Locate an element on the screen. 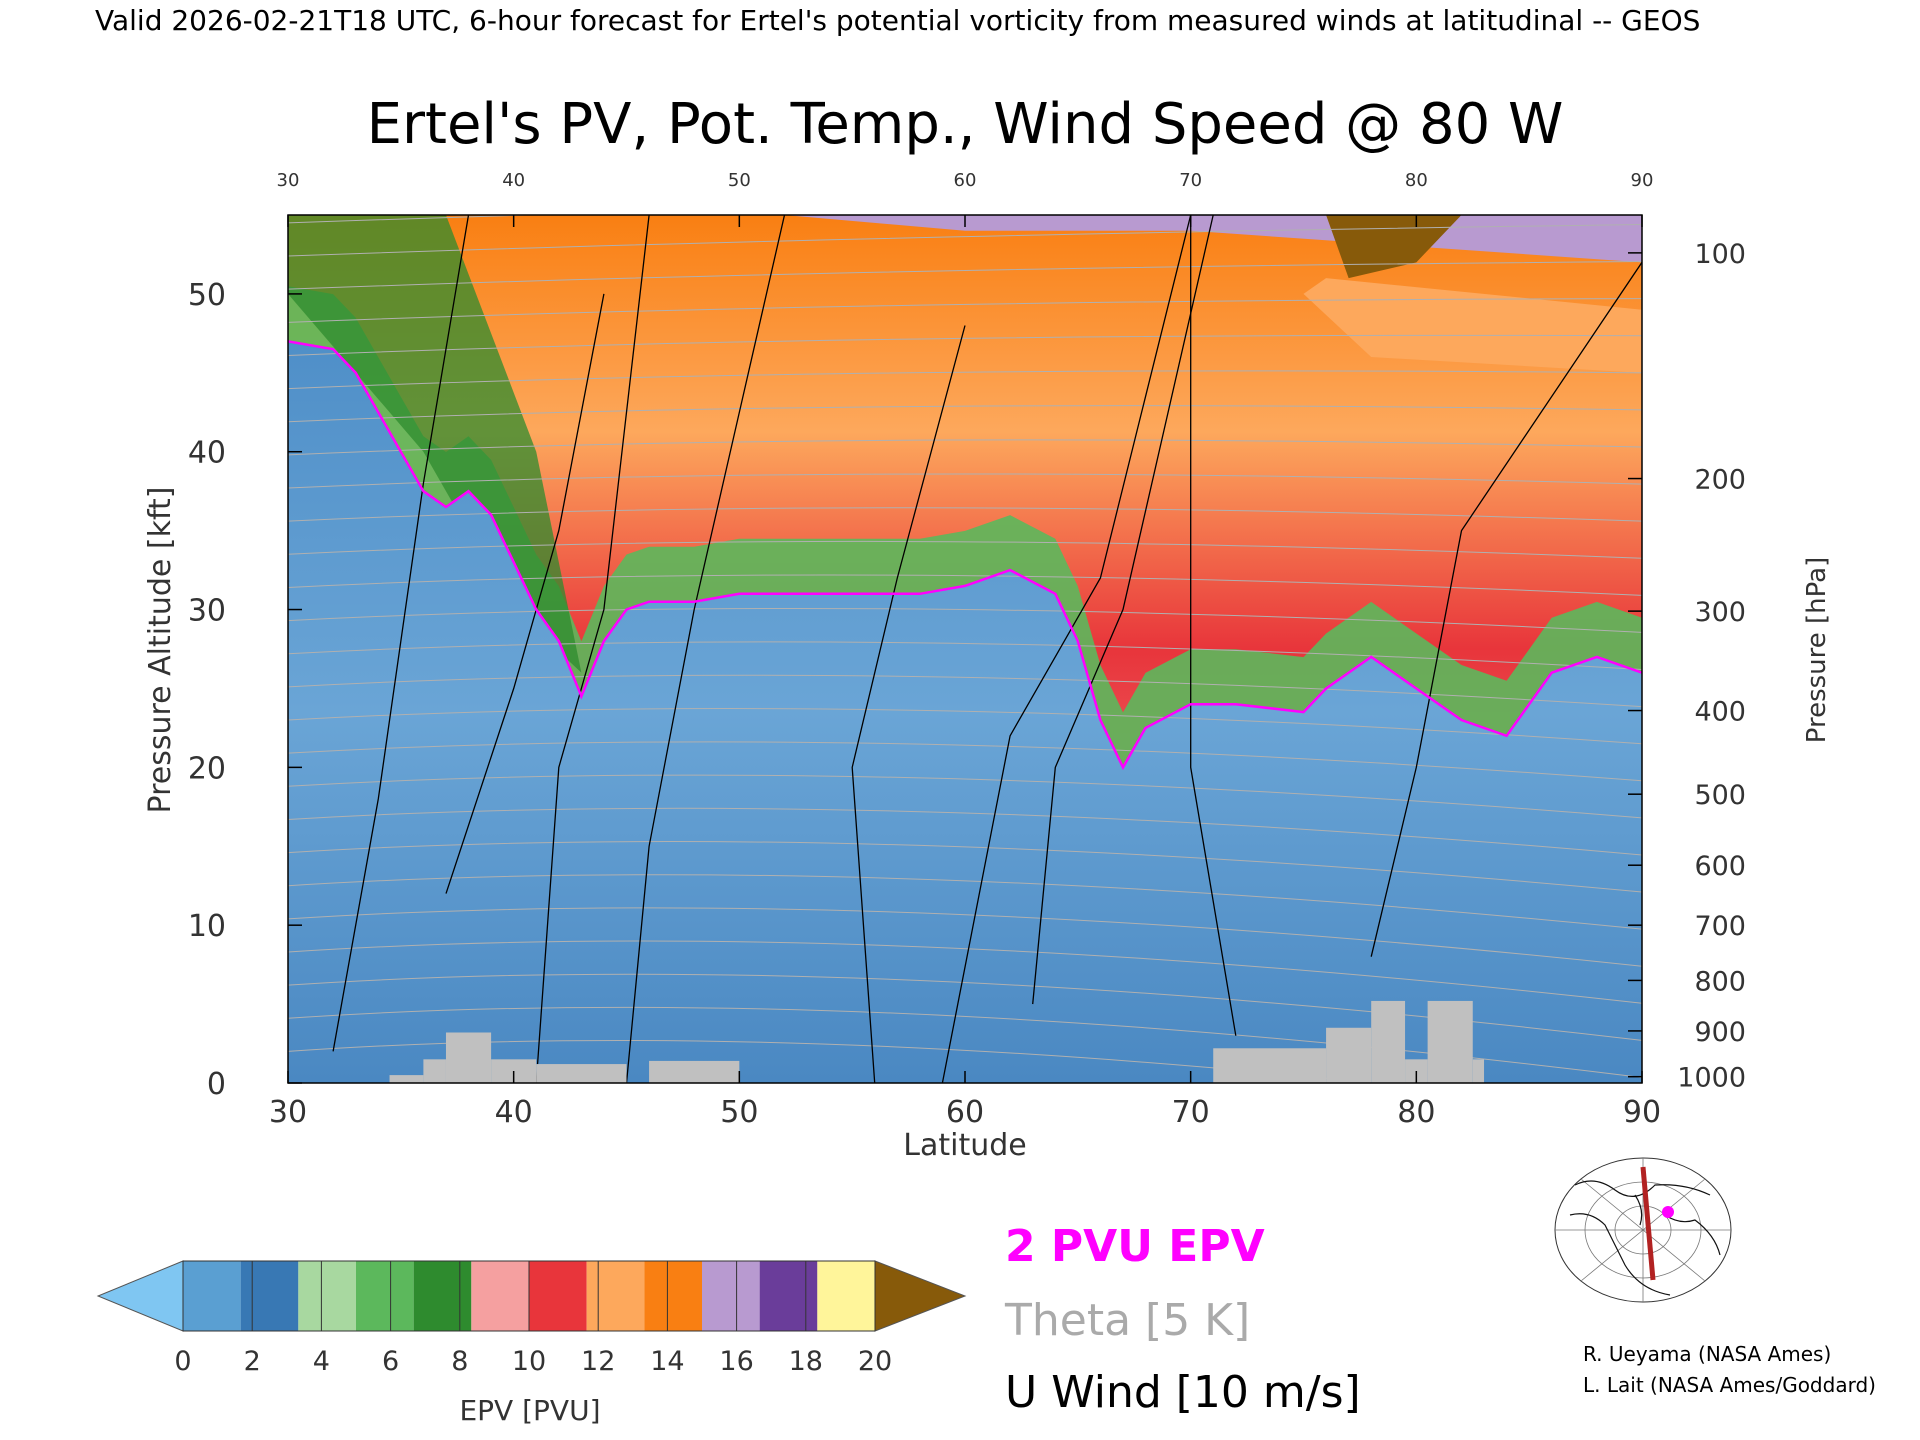  pressure-tick-label: 100 is located at coordinates (1720, 254).